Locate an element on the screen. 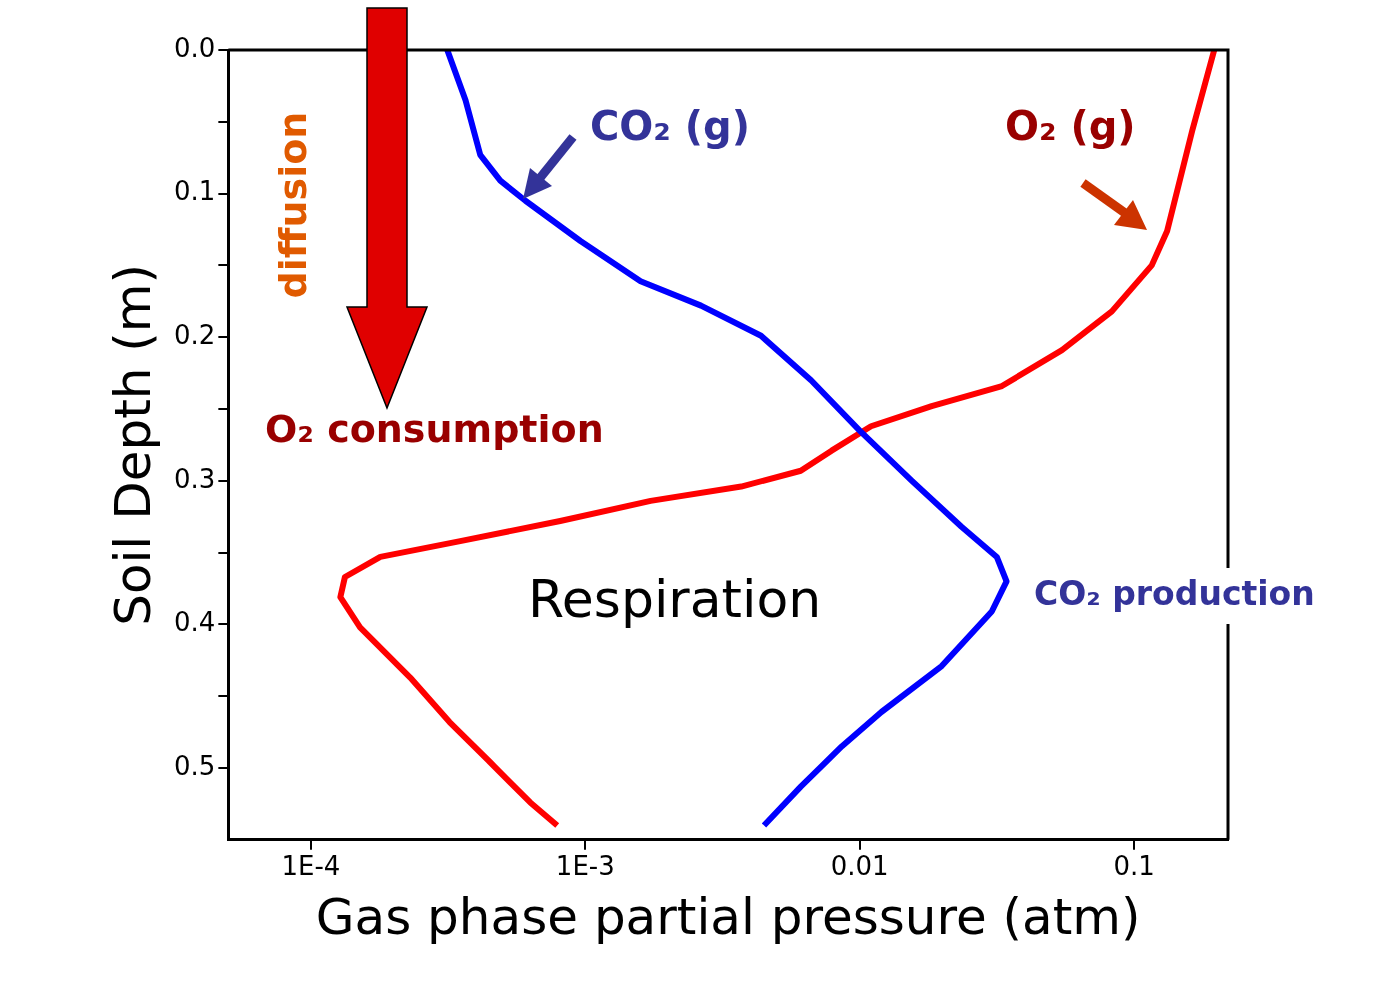 The image size is (1388, 991). y-tick-label: 0.5 is located at coordinates (194, 765).